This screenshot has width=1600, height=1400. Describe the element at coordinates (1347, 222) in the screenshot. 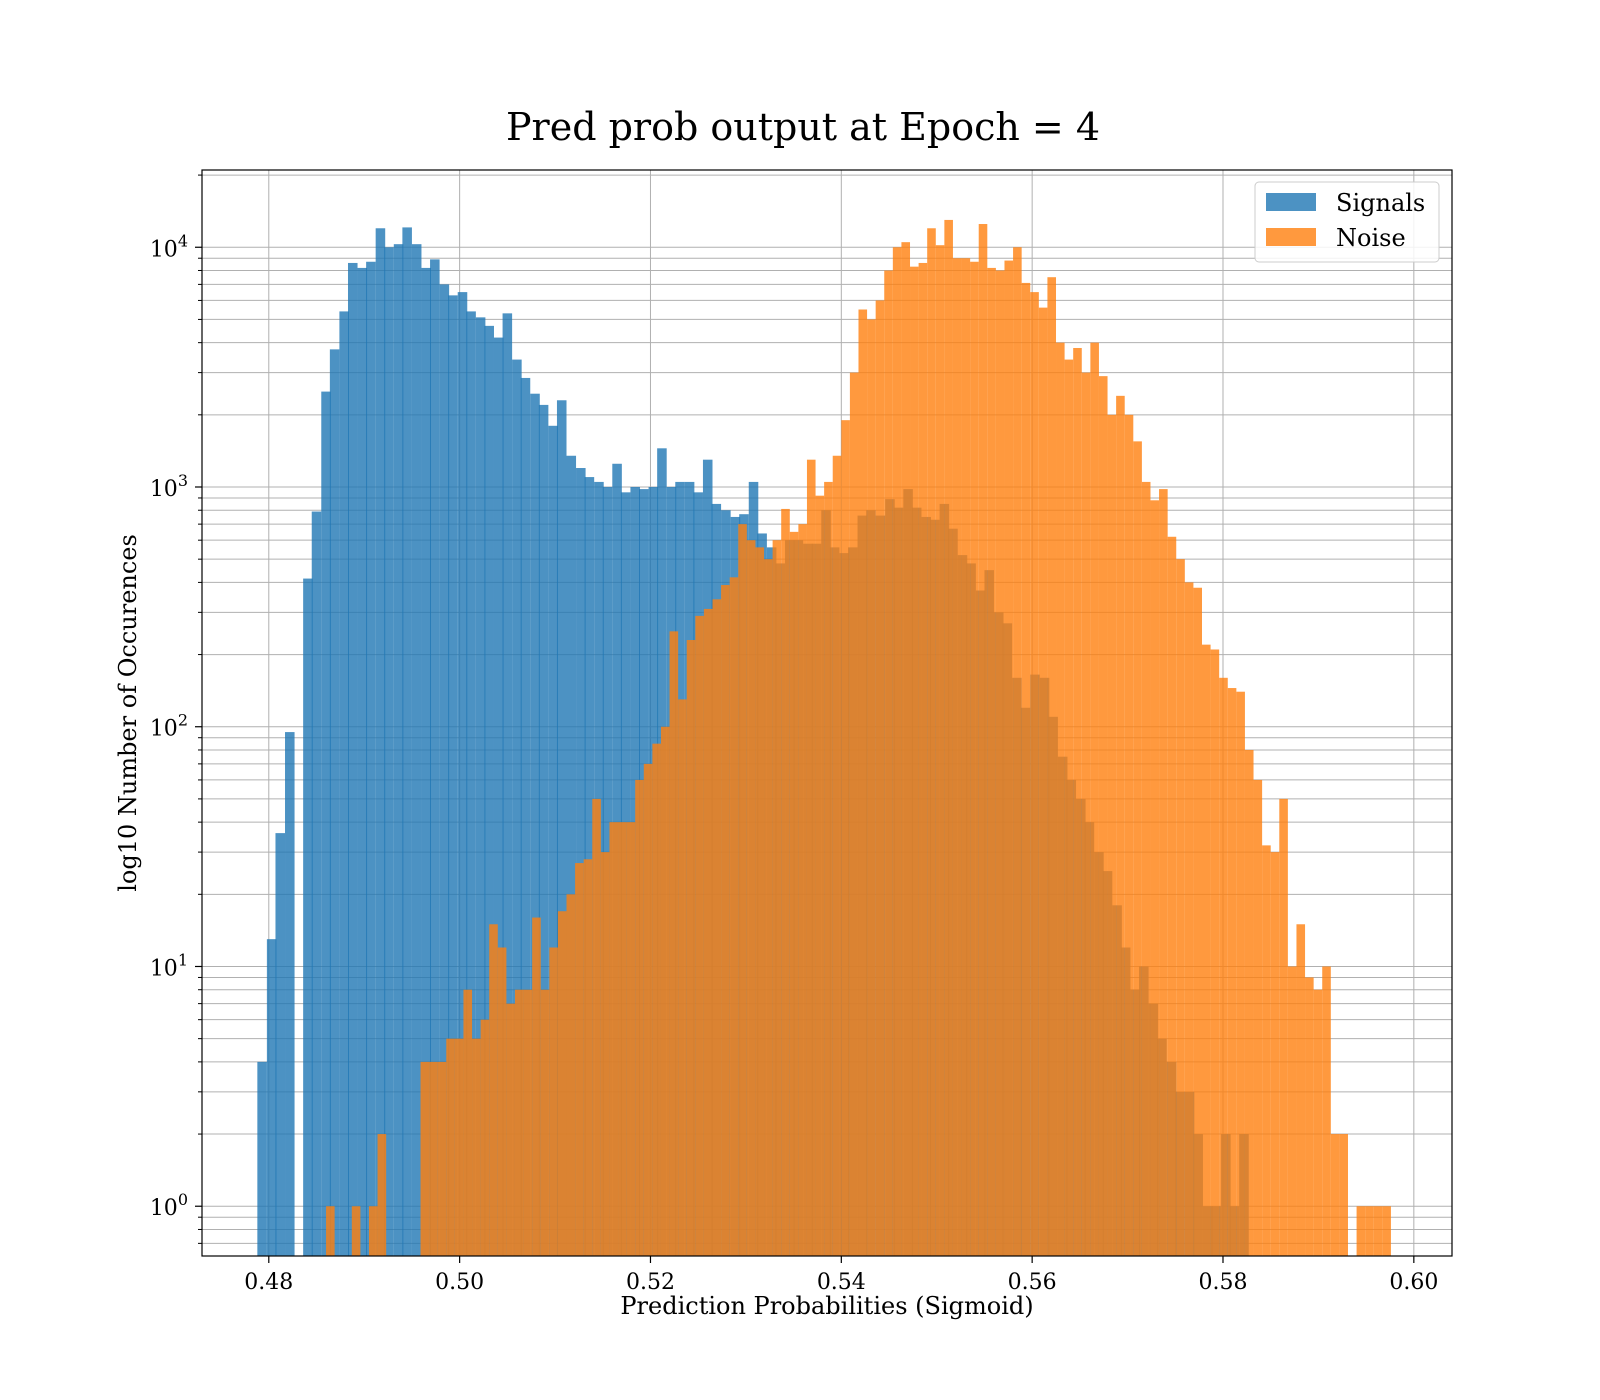

I see `legend: Signals Noise` at that location.